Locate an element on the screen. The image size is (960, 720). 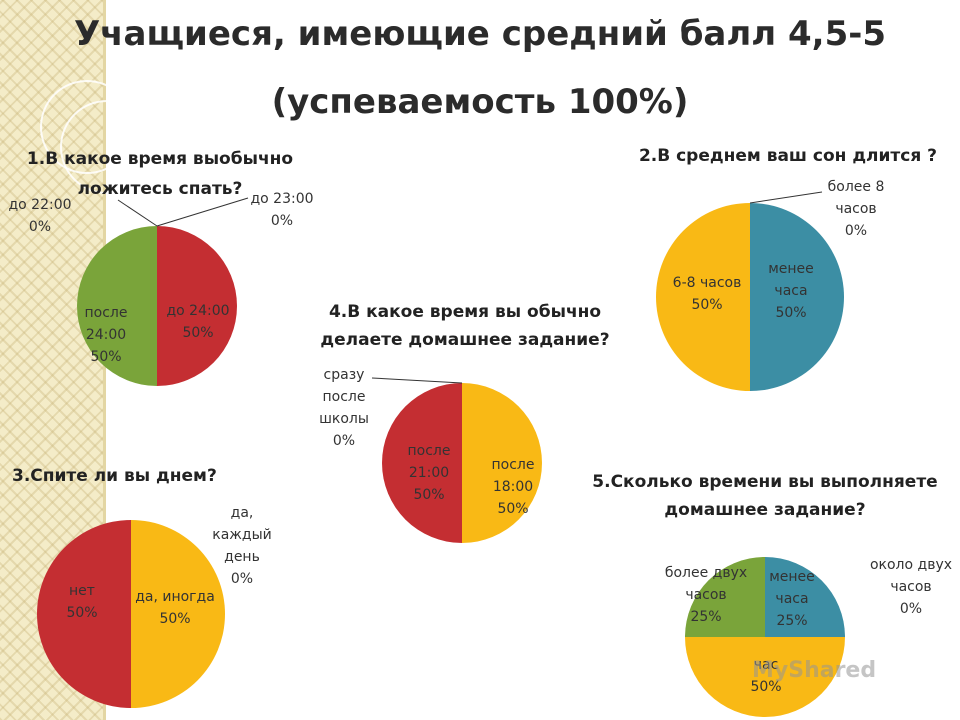
q2-title: 2.В среднем ваш сон длится ? is located at coordinates (788, 156).